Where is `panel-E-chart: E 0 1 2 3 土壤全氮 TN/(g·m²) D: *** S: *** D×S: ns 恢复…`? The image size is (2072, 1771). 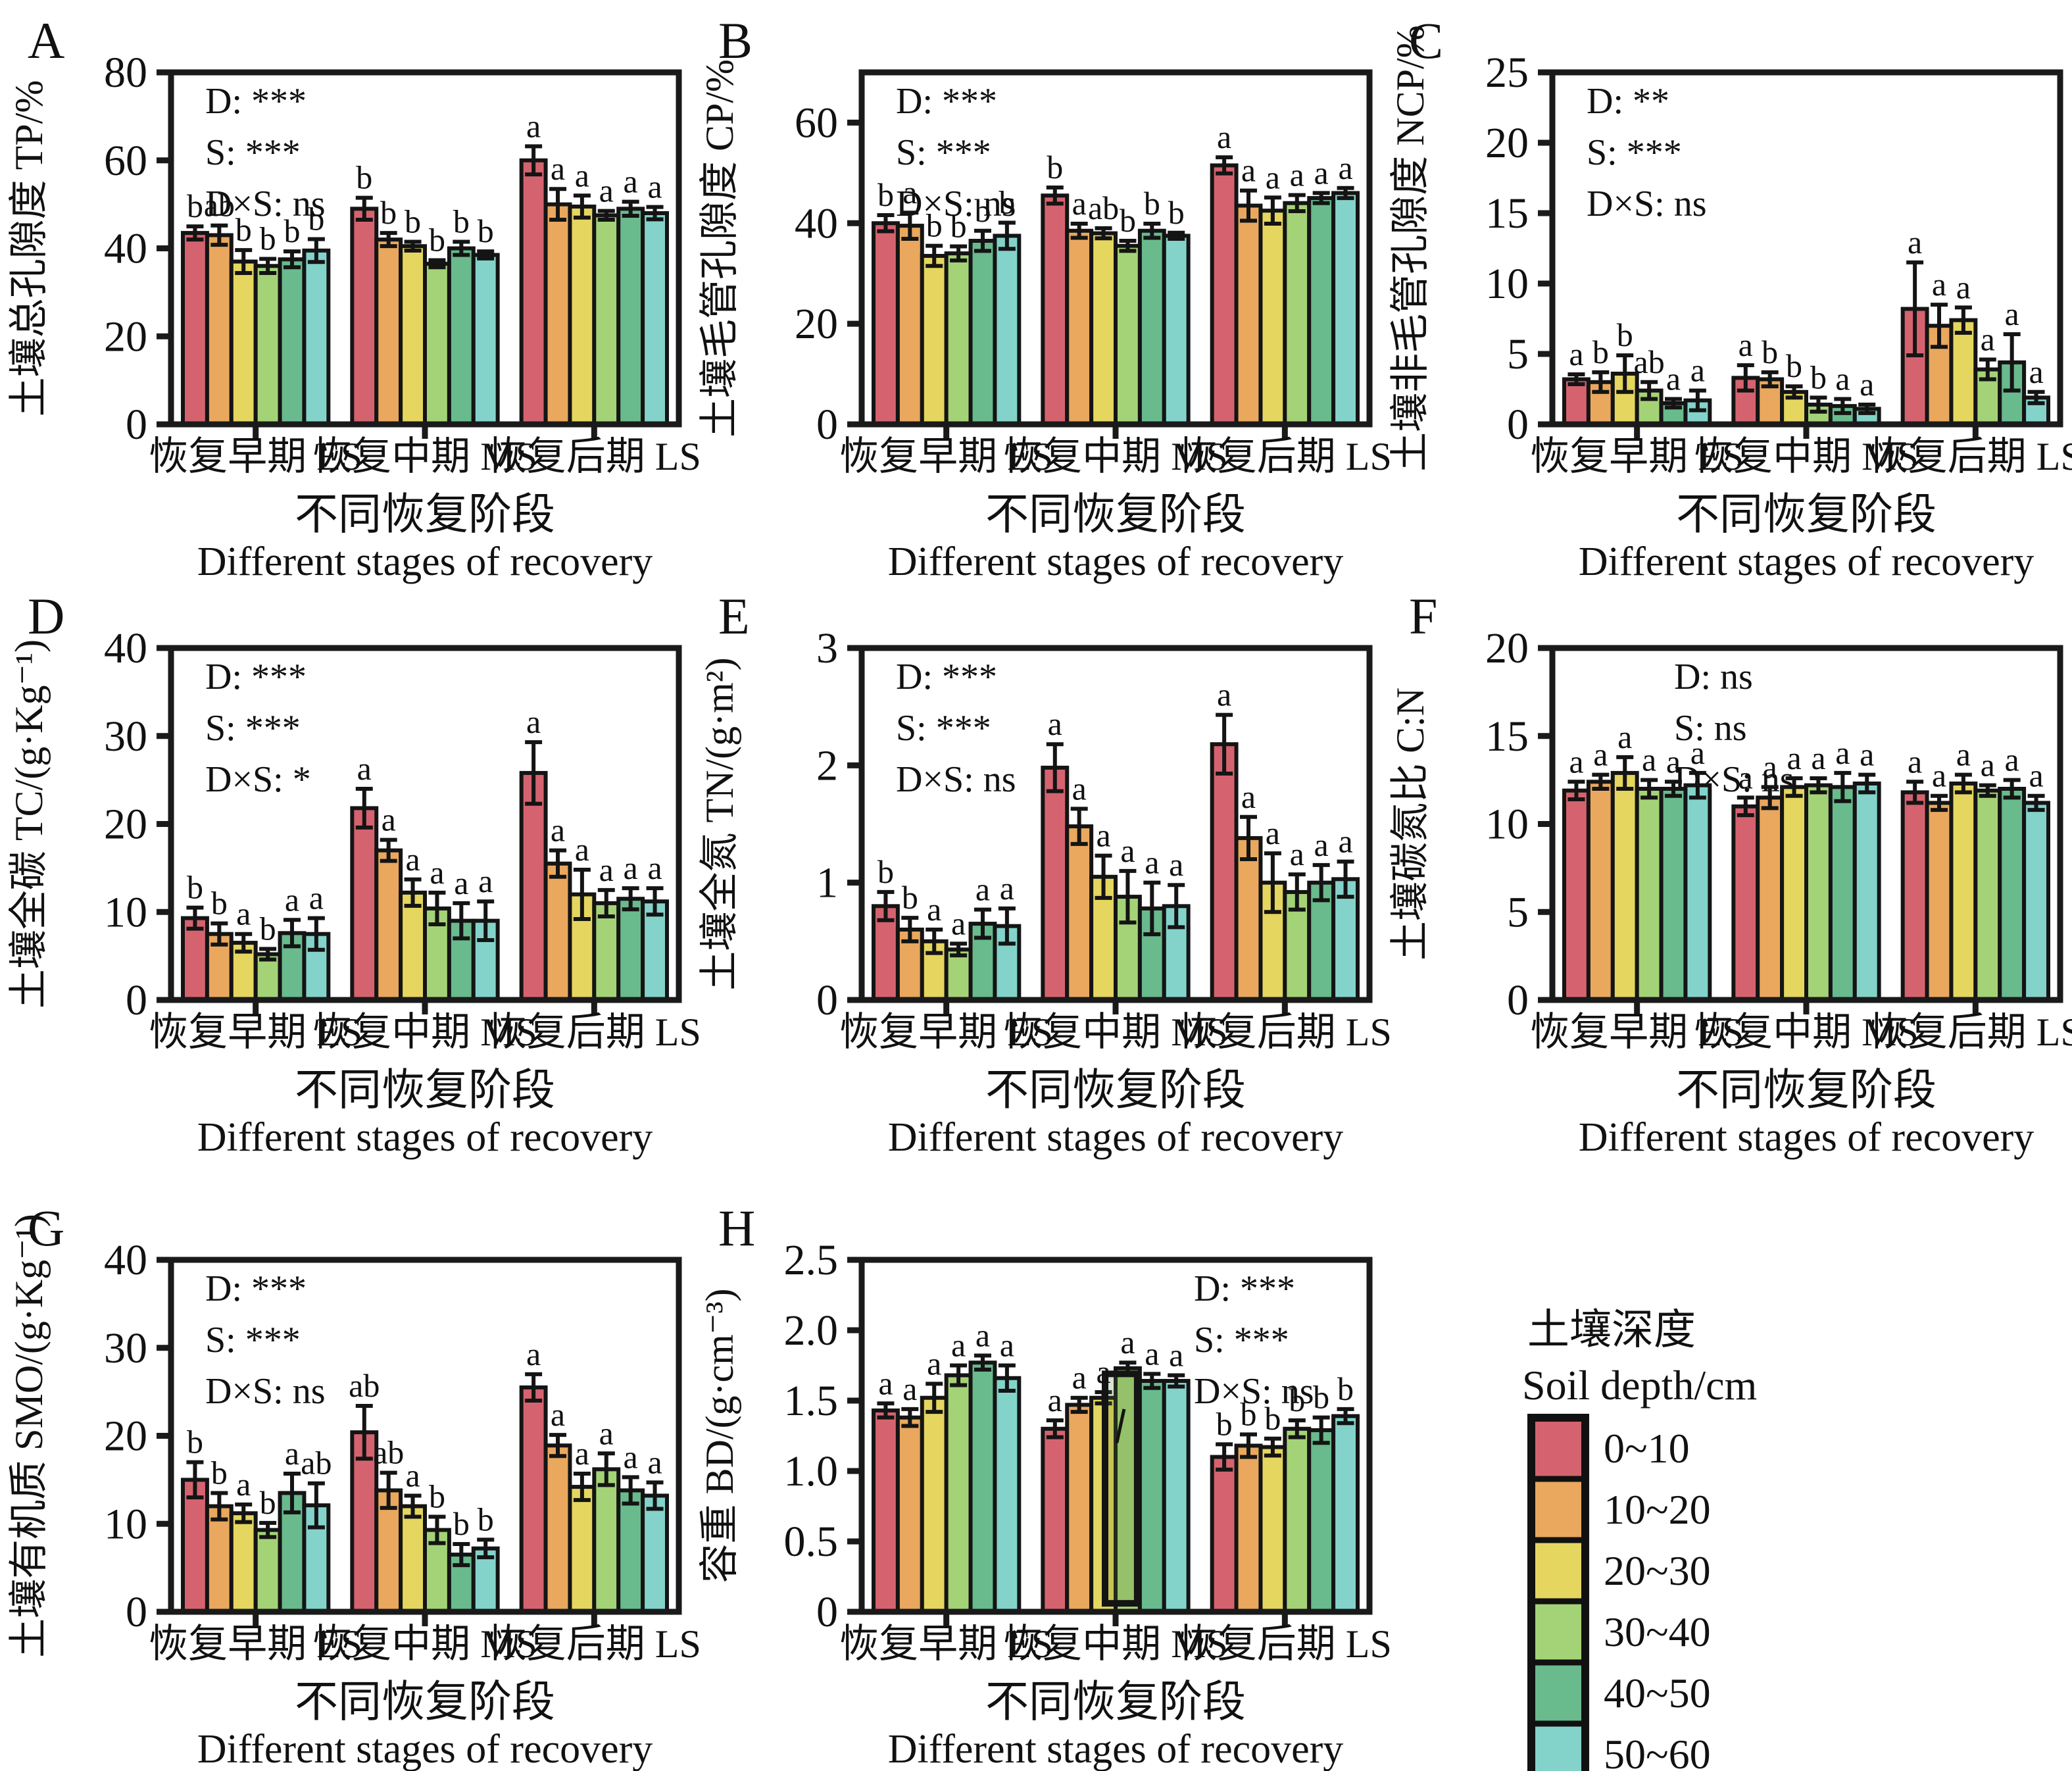
panel-E-chart: E 0 1 2 3 土壤全氮 TN/(g·m²) D: *** S: *** D×S: ns 恢复… is located at coordinates (1045, 874).